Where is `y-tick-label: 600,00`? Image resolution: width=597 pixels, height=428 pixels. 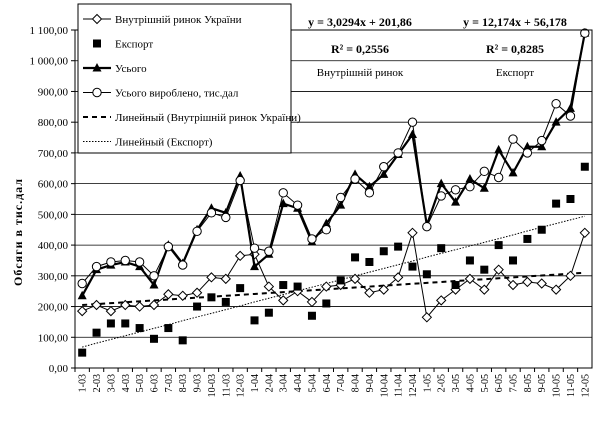 y-tick-label: 600,00 is located at coordinates (53, 185).